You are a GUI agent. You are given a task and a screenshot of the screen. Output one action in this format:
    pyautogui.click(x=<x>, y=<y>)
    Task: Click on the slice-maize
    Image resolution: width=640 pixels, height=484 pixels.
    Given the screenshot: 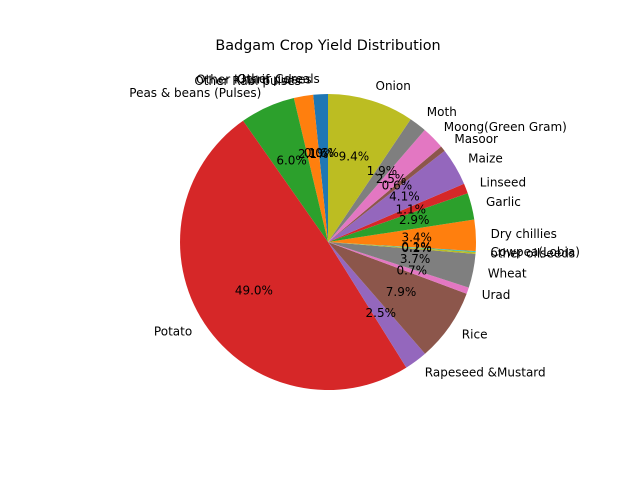 What is the action you would take?
    pyautogui.click(x=396, y=196)
    